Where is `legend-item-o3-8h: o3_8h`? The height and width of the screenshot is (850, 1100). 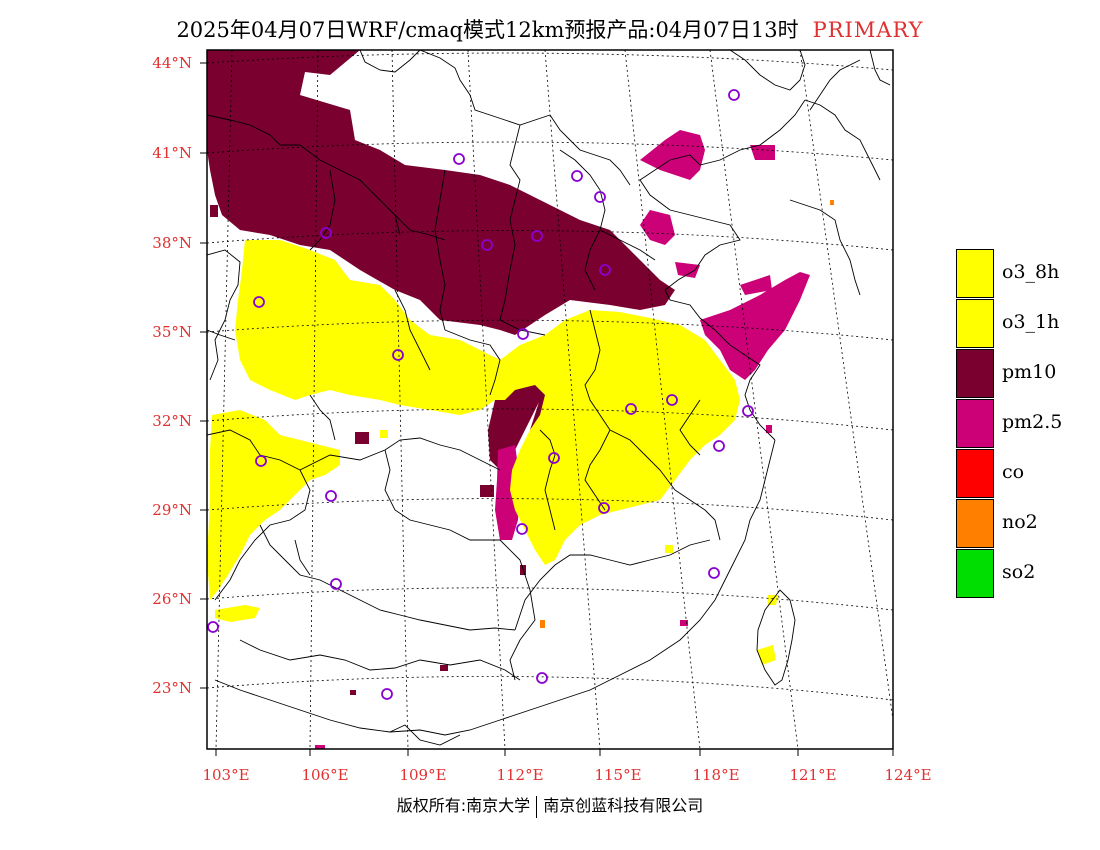
legend-item-o3-8h: o3_8h is located at coordinates (1025, 274).